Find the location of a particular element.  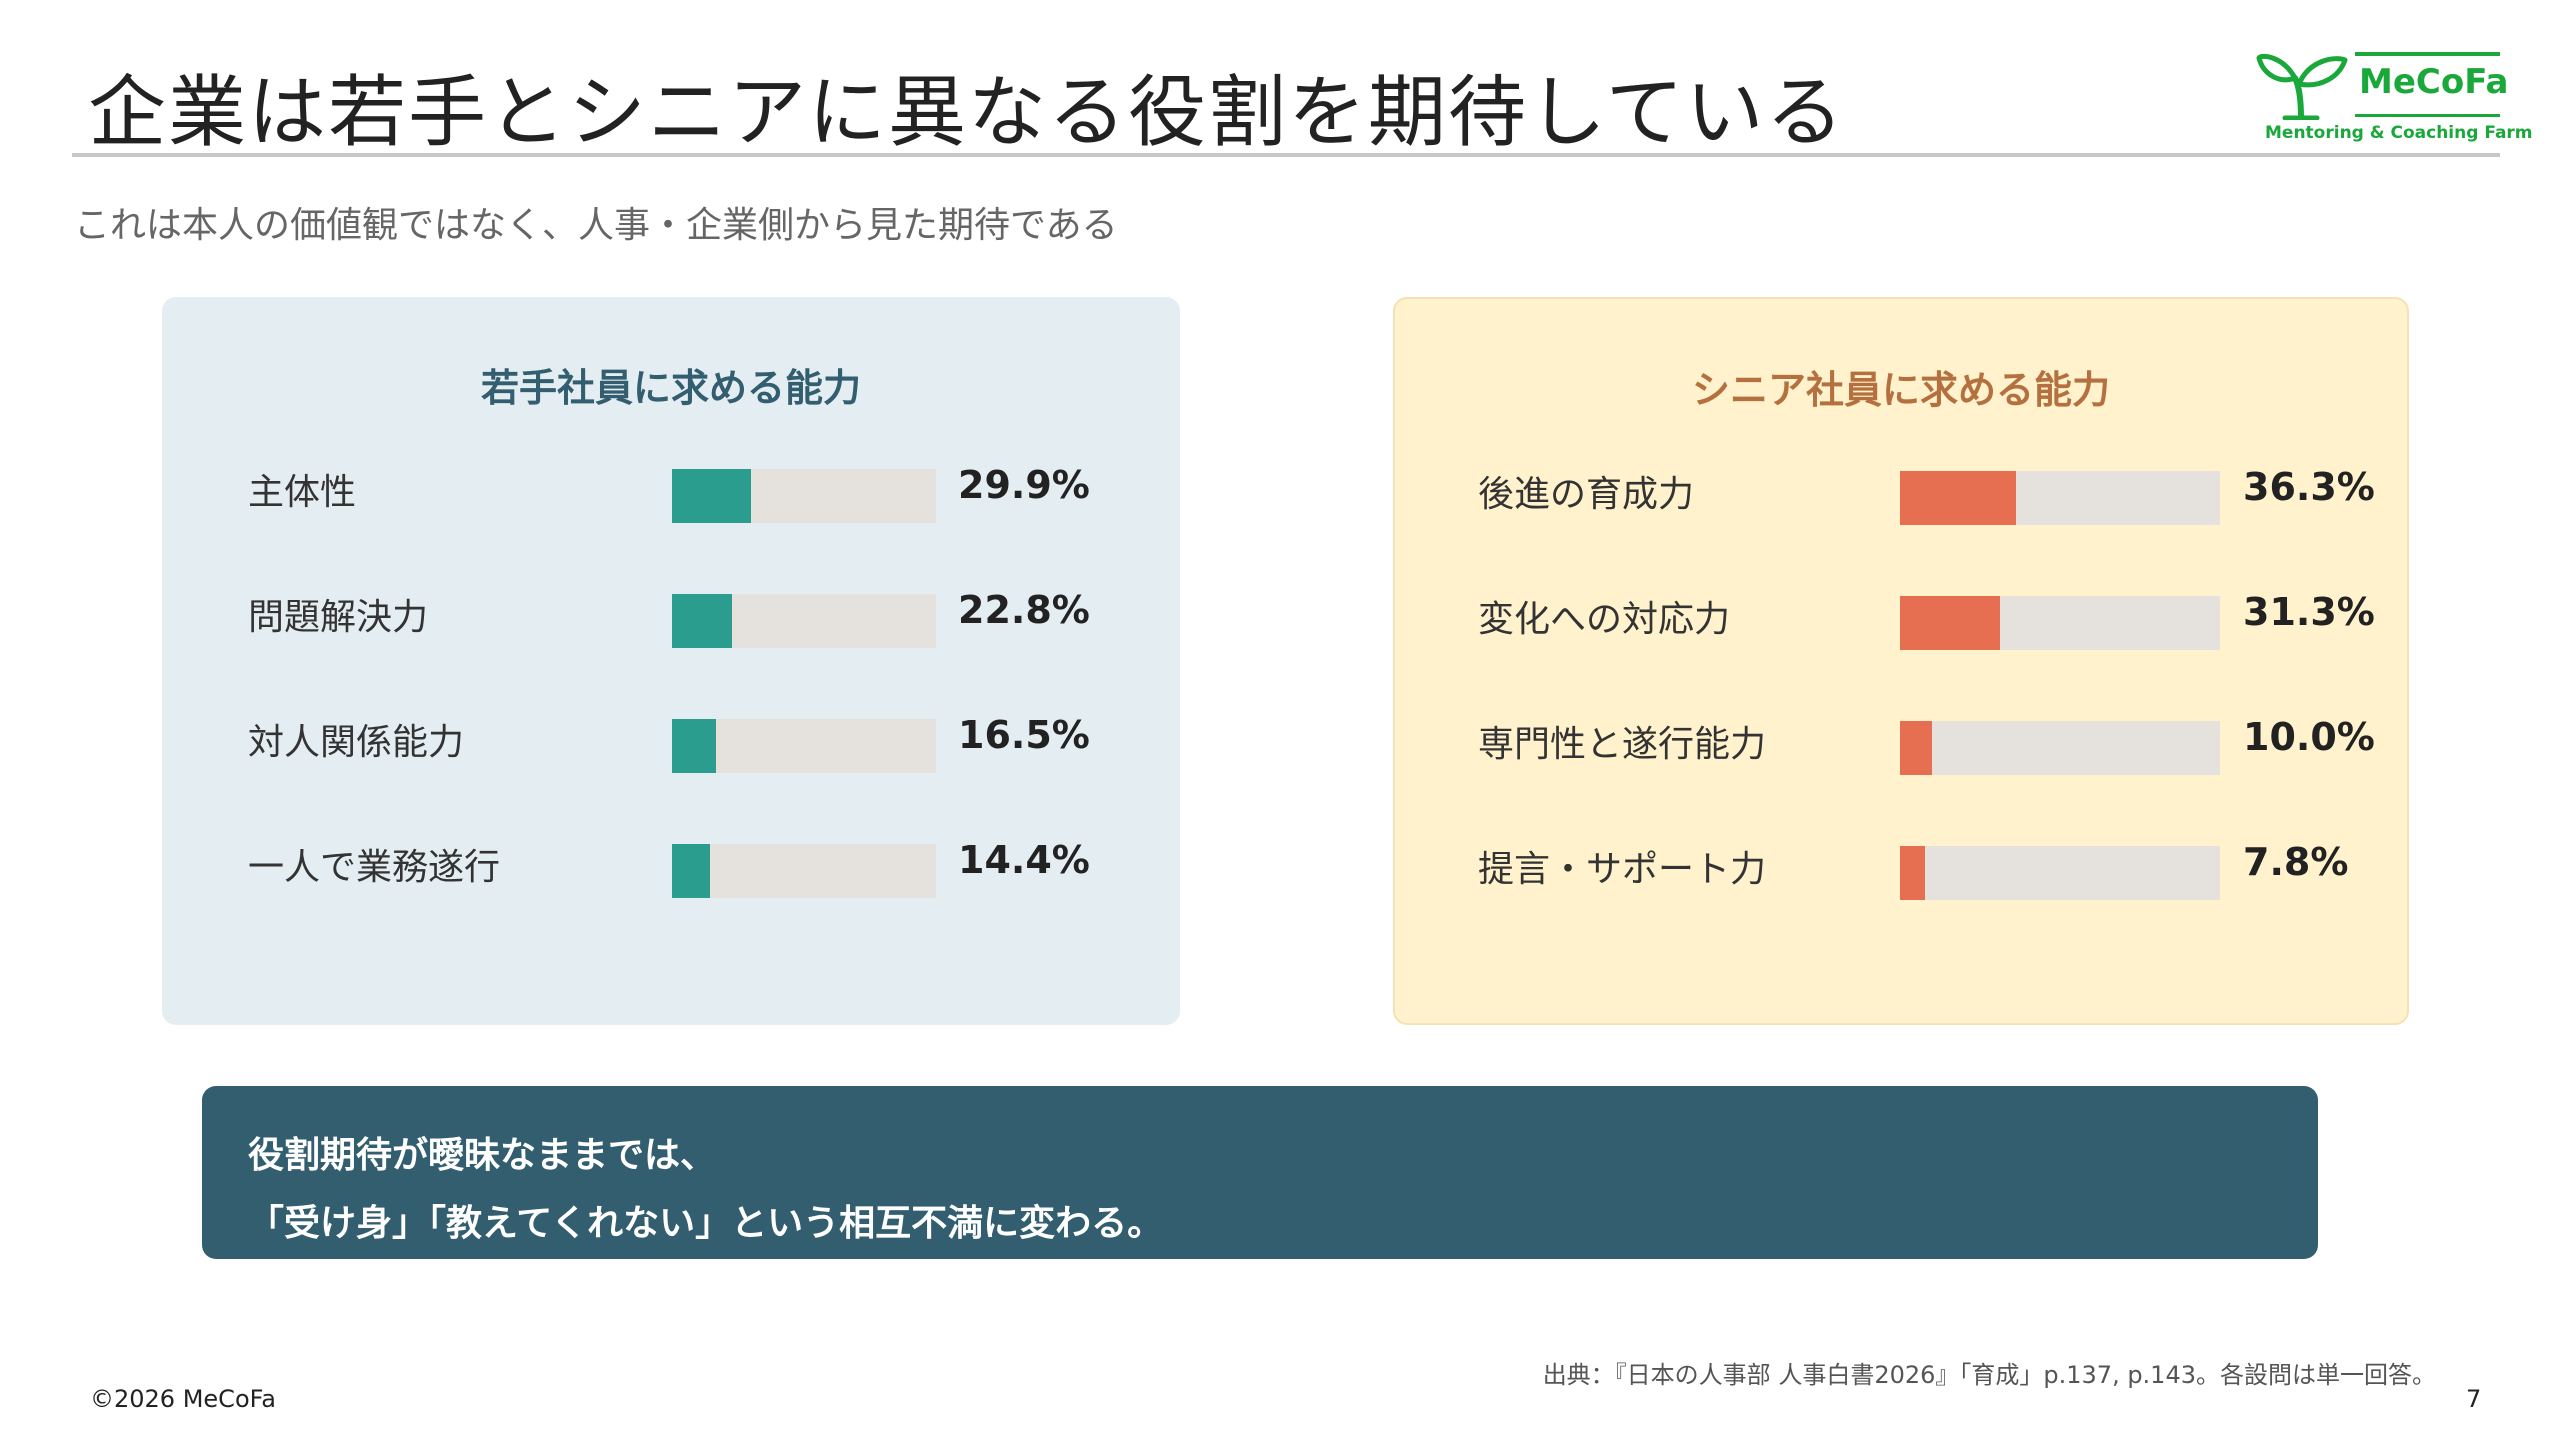

senior-bar-label: 提言・サポート力 is located at coordinates (1622, 869).